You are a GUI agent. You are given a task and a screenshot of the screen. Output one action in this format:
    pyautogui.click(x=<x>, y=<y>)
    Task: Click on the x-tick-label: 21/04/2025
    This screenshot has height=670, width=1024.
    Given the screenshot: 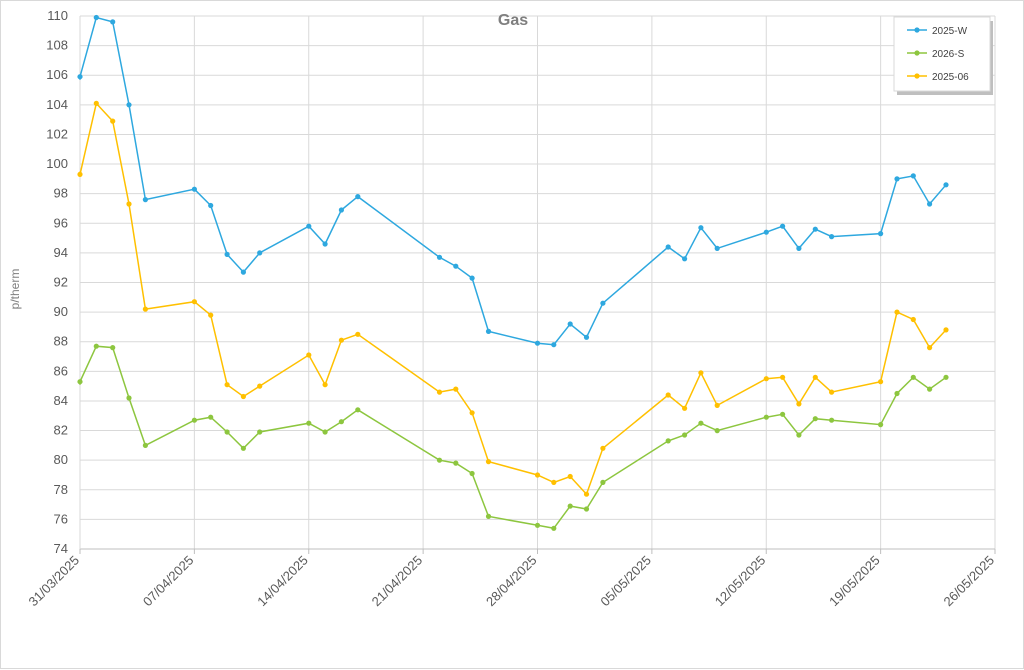 What is the action you would take?
    pyautogui.click(x=397, y=581)
    